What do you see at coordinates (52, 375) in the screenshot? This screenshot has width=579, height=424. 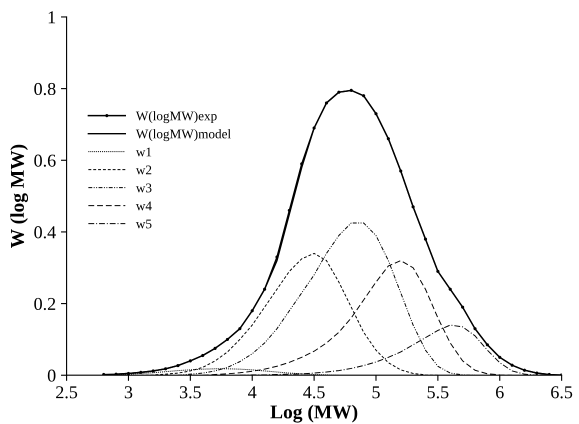 I see `y-tick-label: 0` at bounding box center [52, 375].